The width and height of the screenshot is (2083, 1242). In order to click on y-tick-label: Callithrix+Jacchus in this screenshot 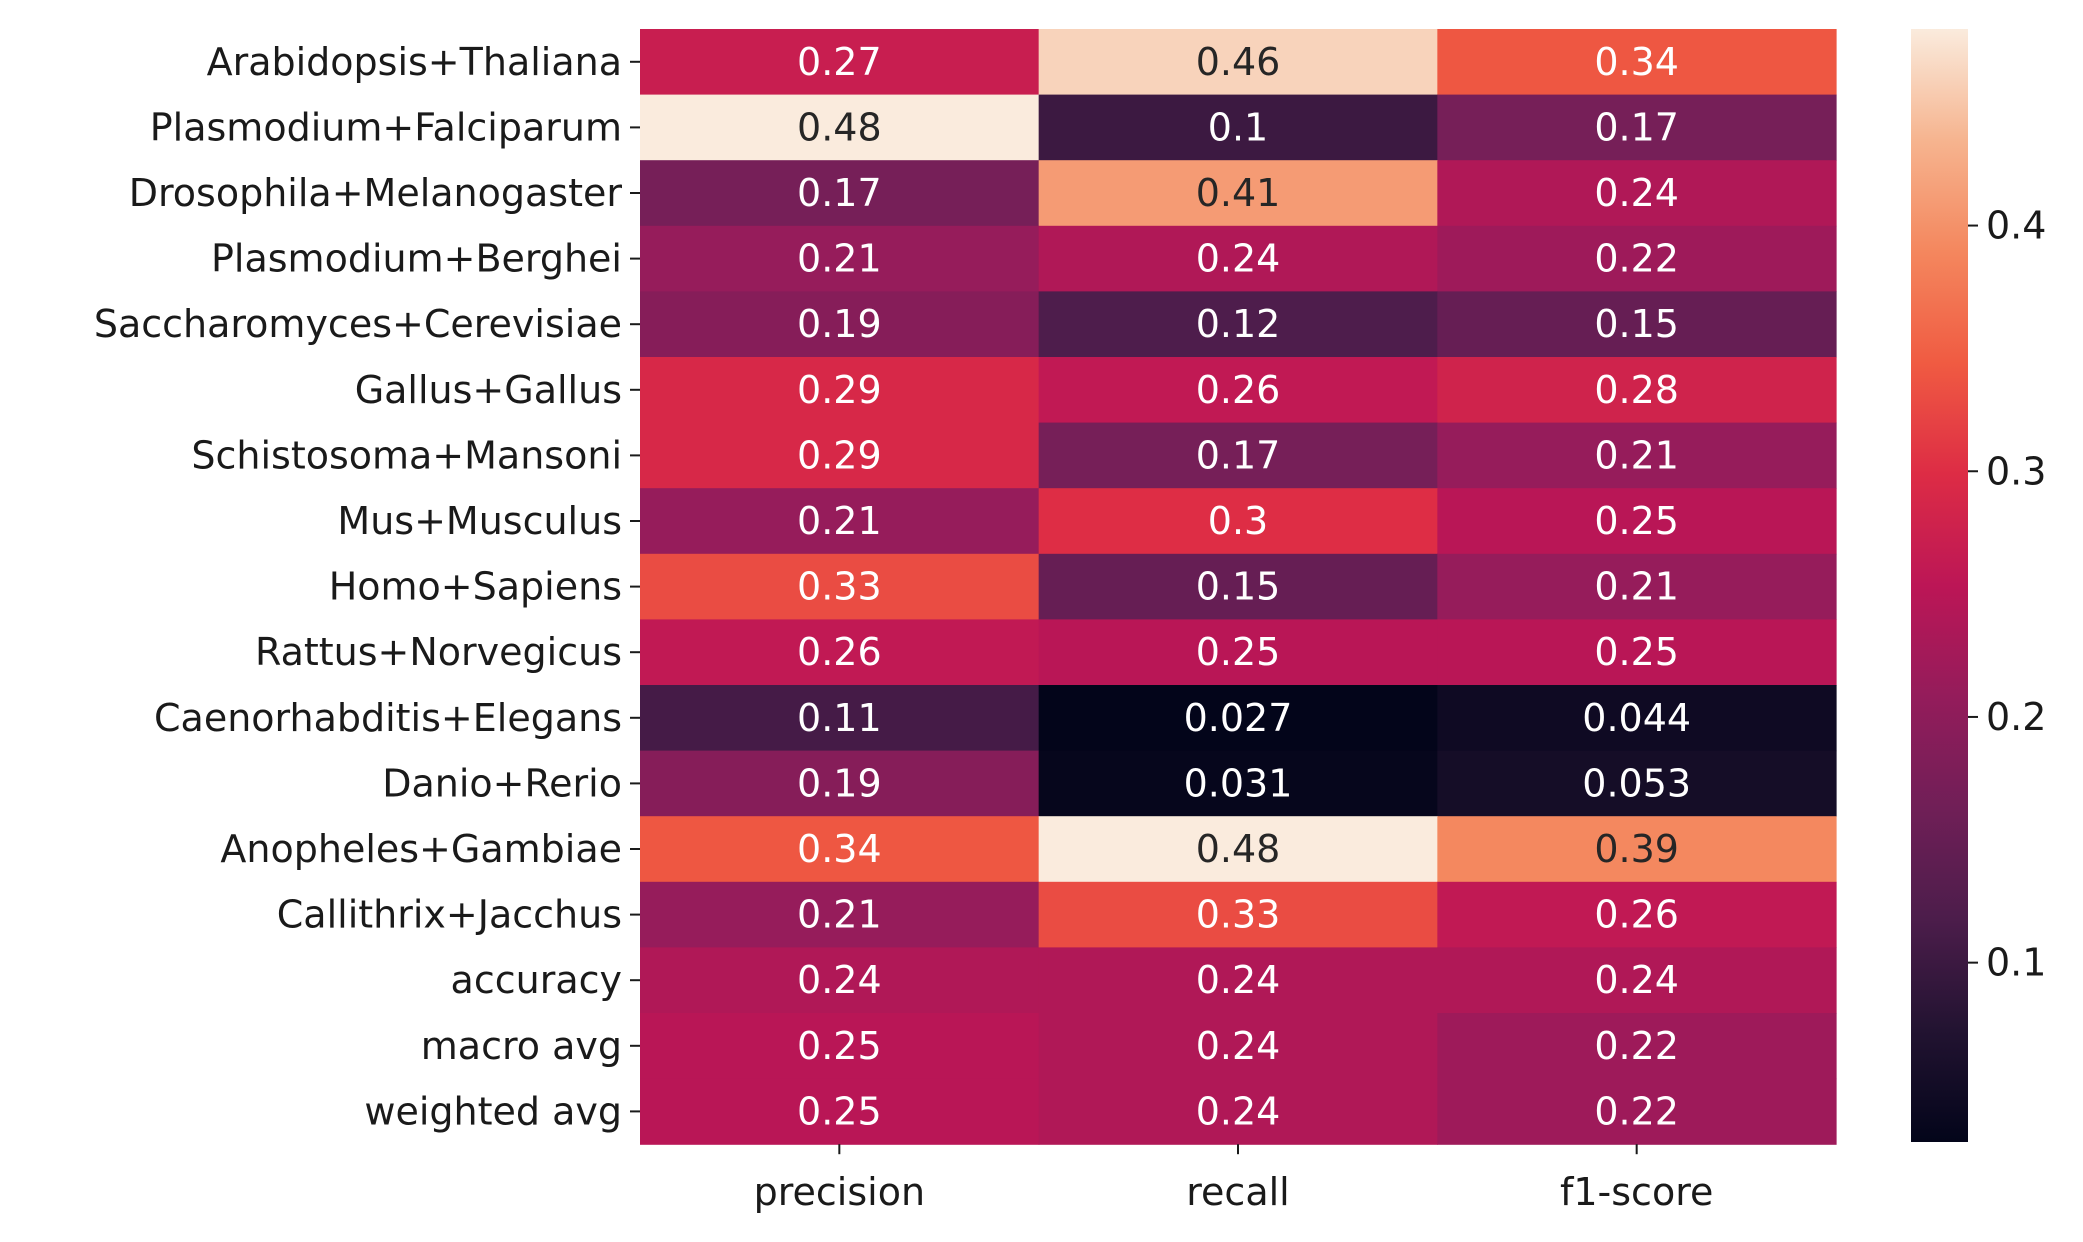, I will do `click(449, 915)`.